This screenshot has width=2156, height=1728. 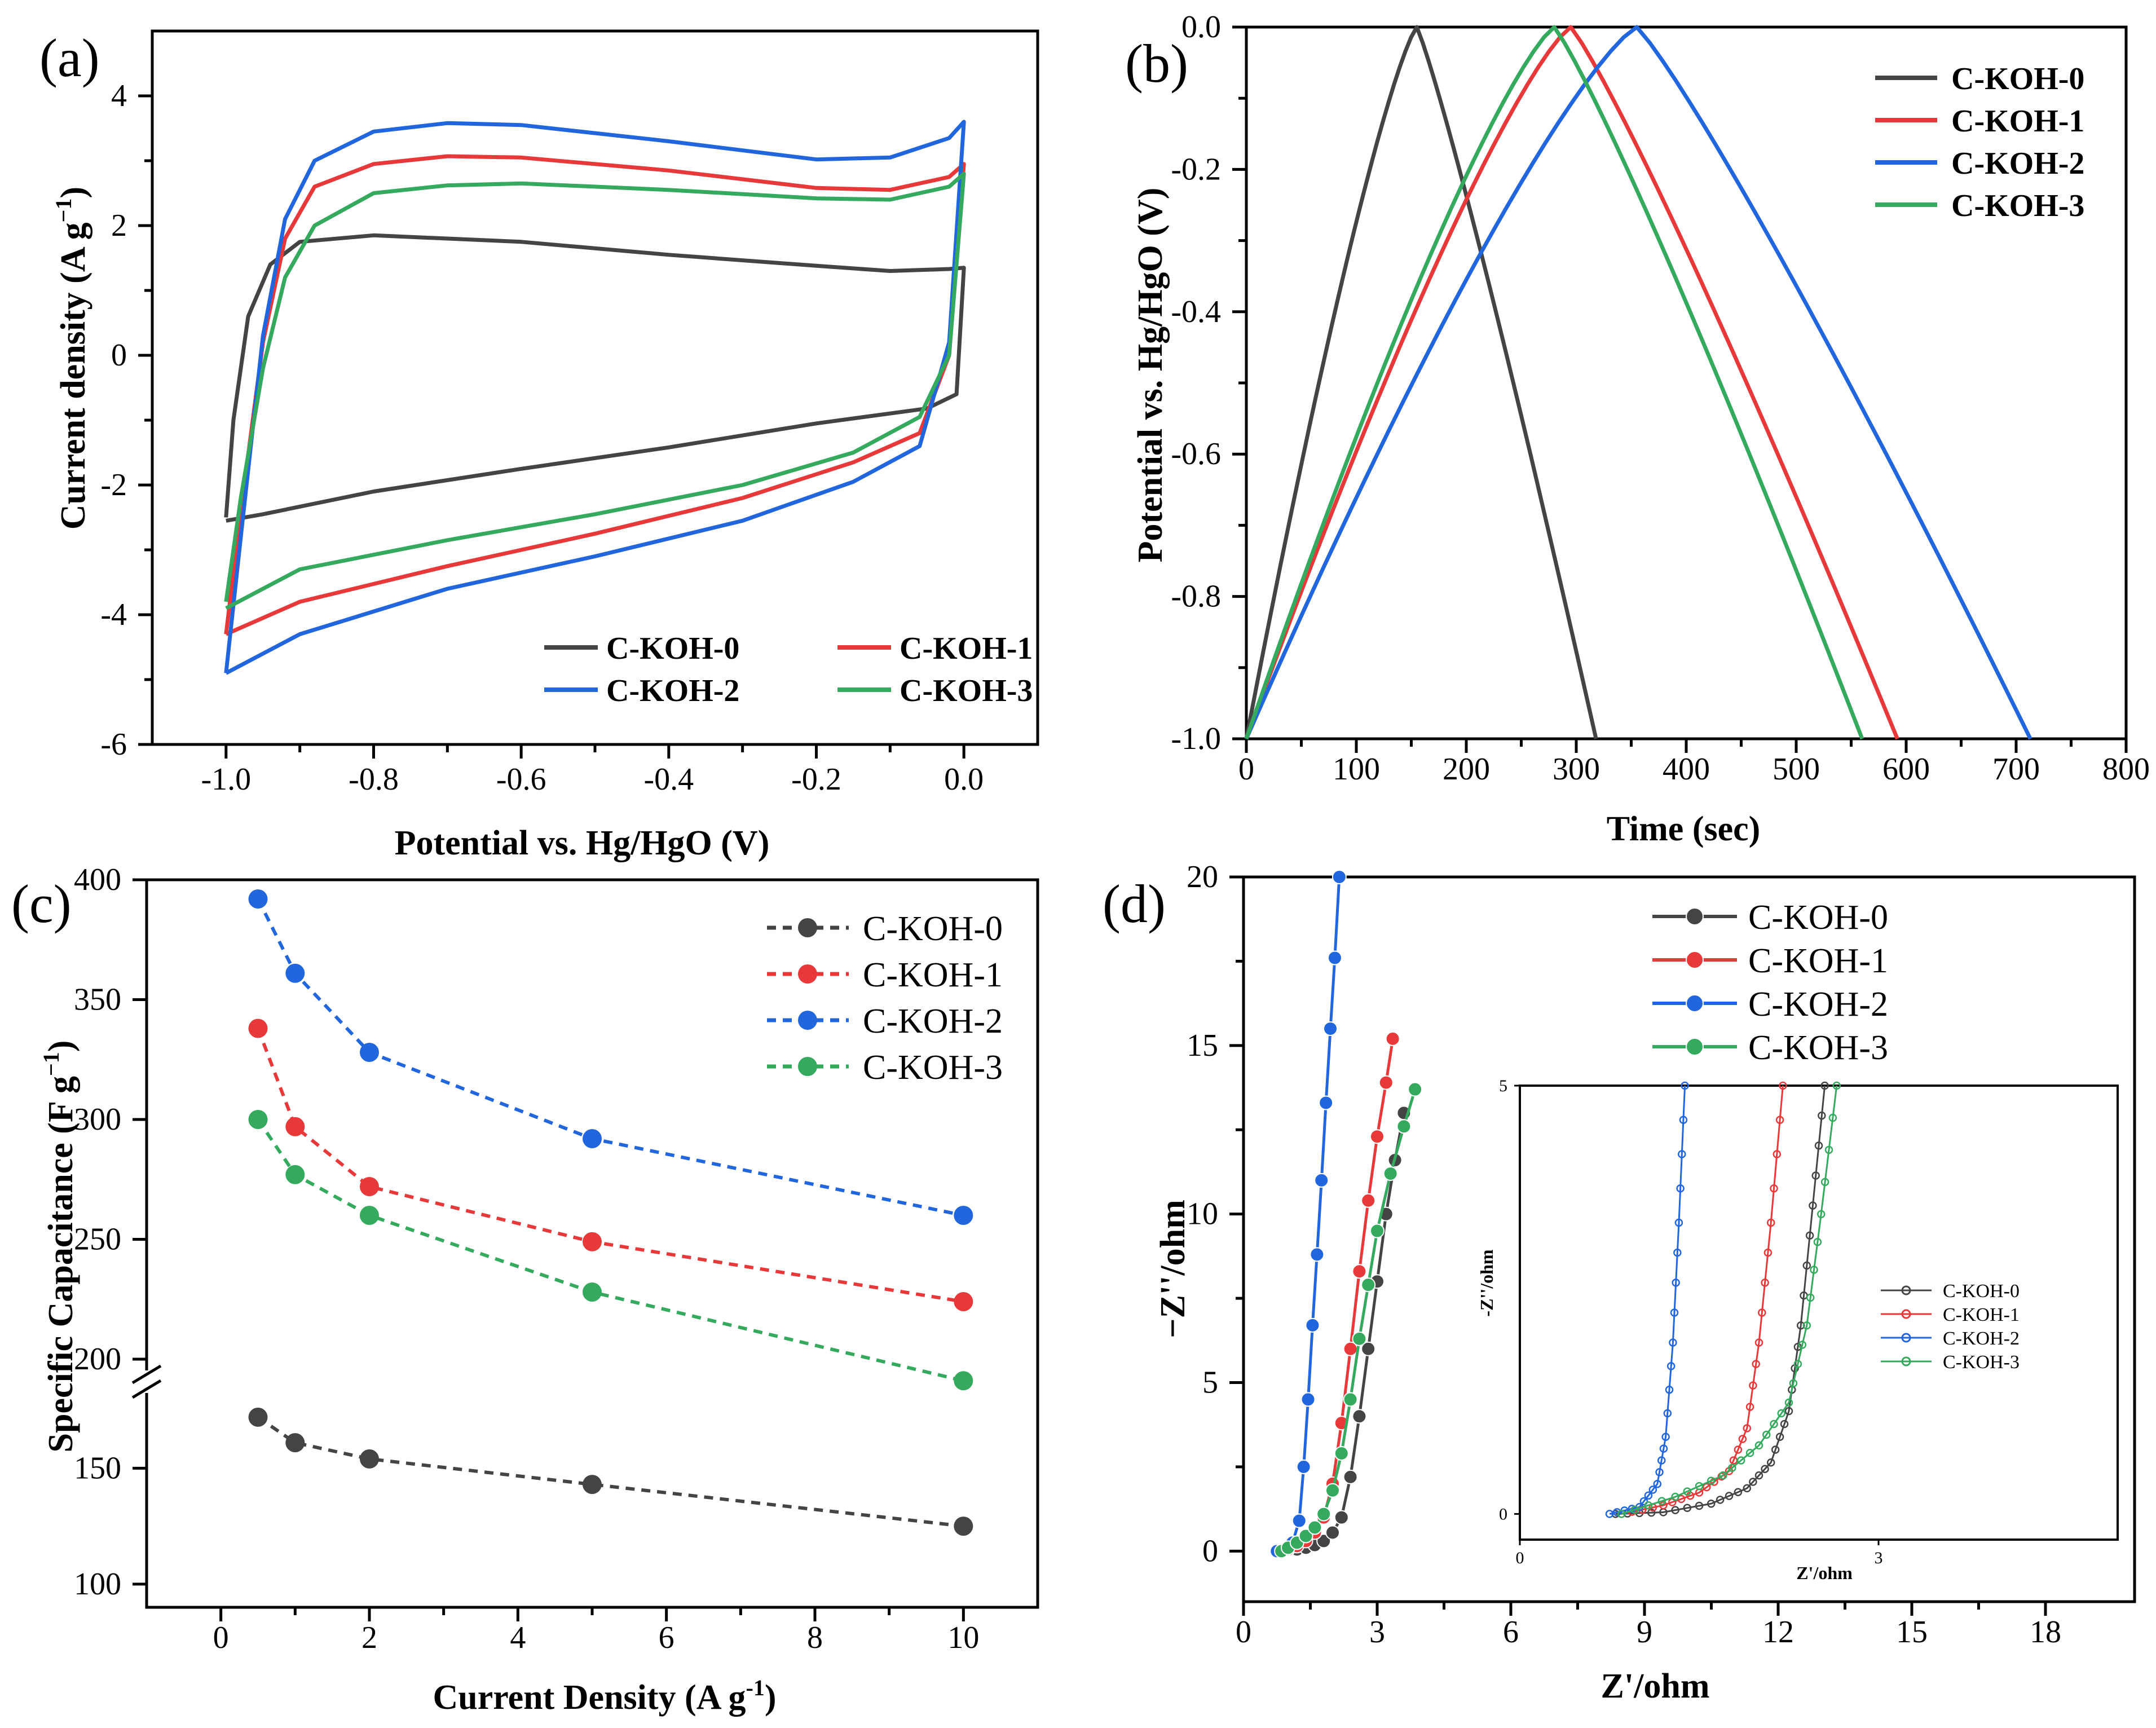 I want to click on panel-a-ytick-label: -6, so click(x=113, y=745).